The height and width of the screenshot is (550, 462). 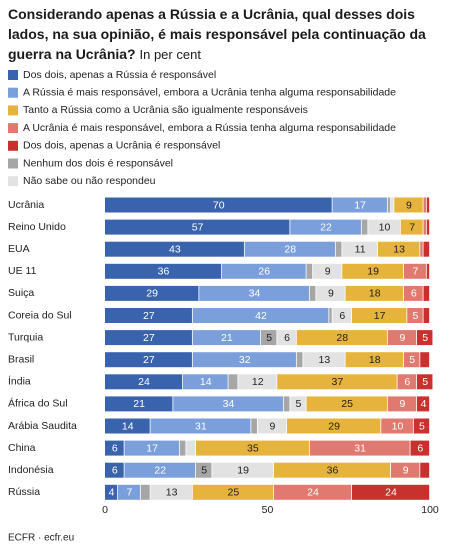 What do you see at coordinates (22, 448) in the screenshot?
I see `y-tick-label: China` at bounding box center [22, 448].